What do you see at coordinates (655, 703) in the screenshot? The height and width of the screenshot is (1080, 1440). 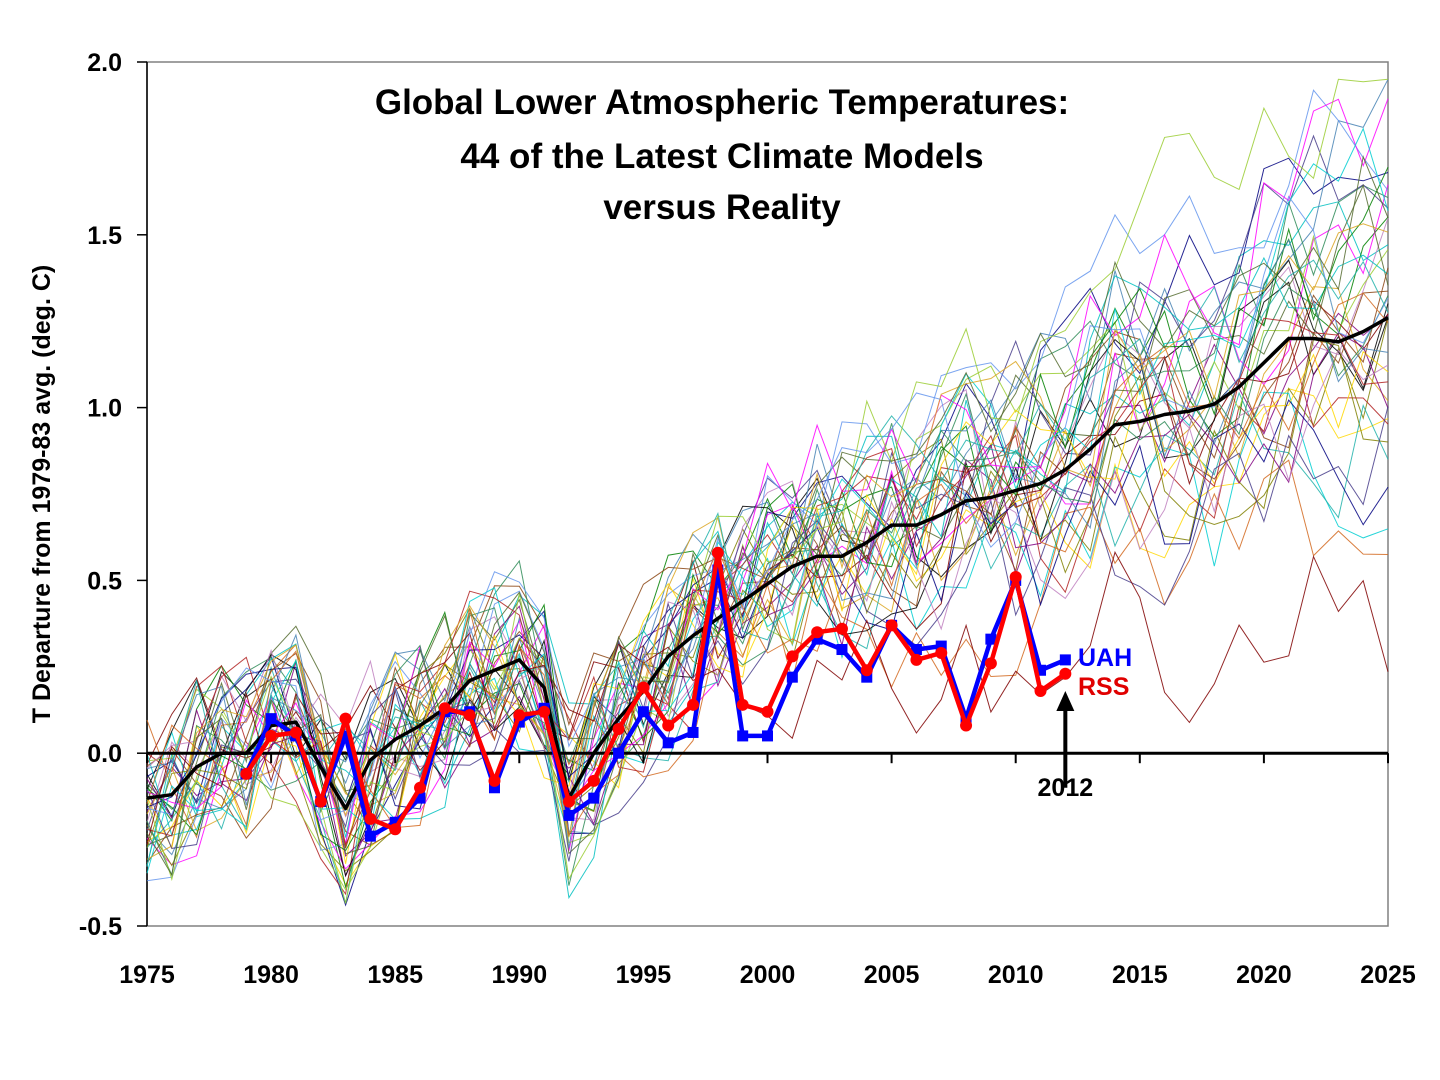 I see `uah-line` at bounding box center [655, 703].